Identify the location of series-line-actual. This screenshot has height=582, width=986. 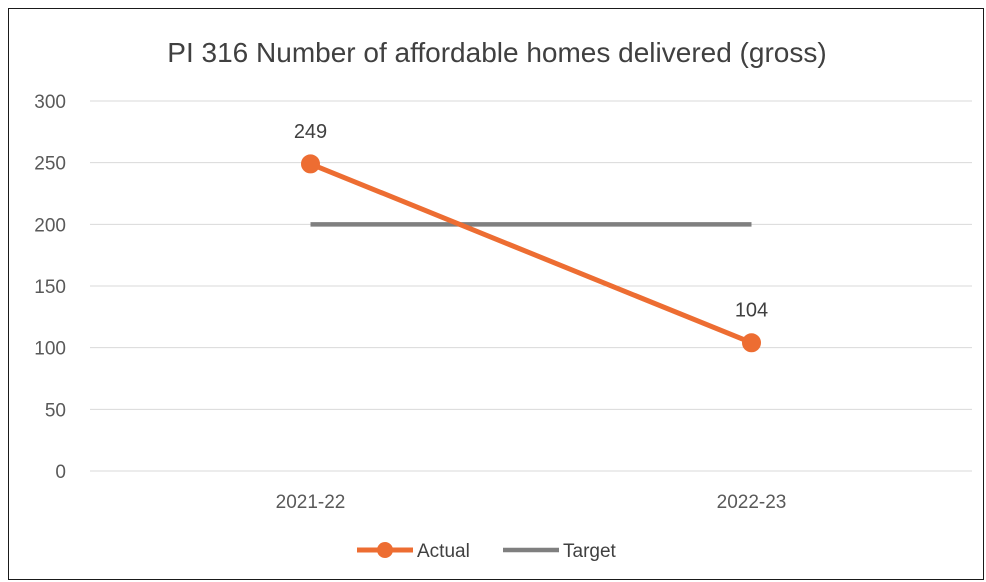
(531, 253).